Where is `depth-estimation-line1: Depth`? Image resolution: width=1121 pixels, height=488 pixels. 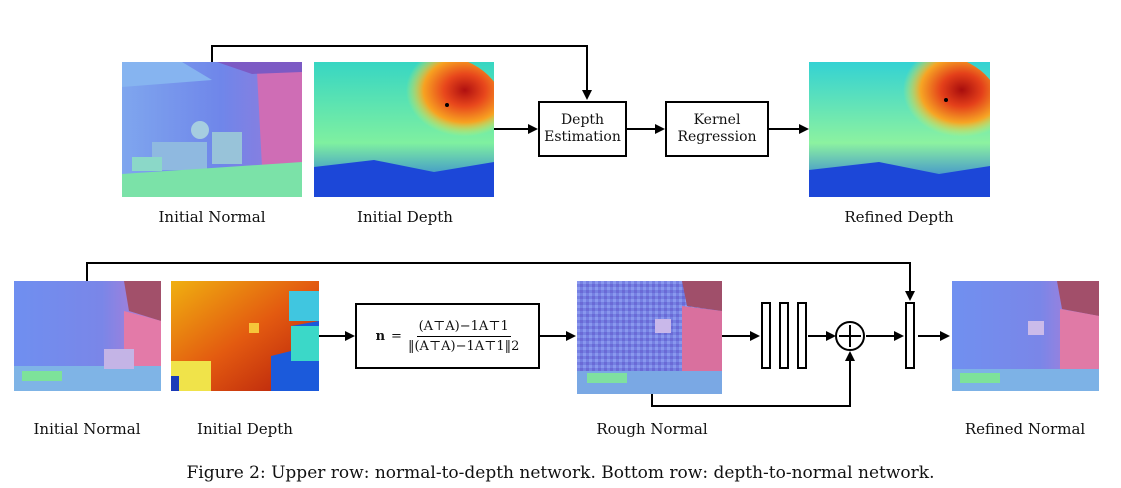 depth-estimation-line1: Depth is located at coordinates (582, 120).